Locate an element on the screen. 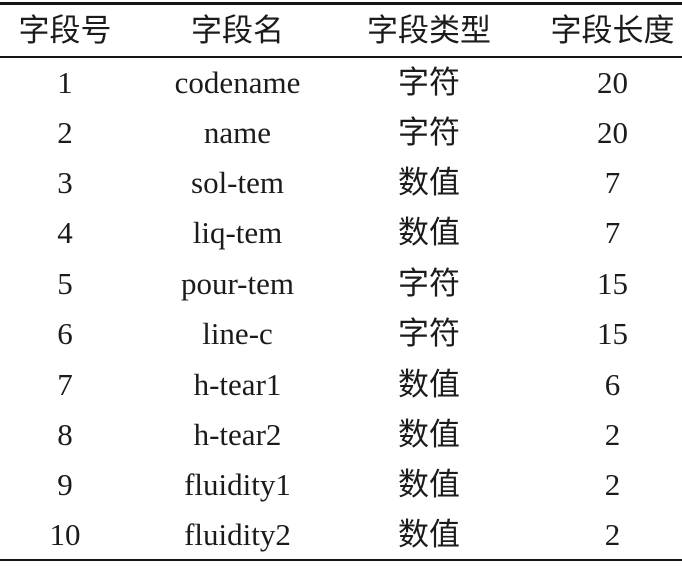  cell-field-number: 5 is located at coordinates (65, 283).